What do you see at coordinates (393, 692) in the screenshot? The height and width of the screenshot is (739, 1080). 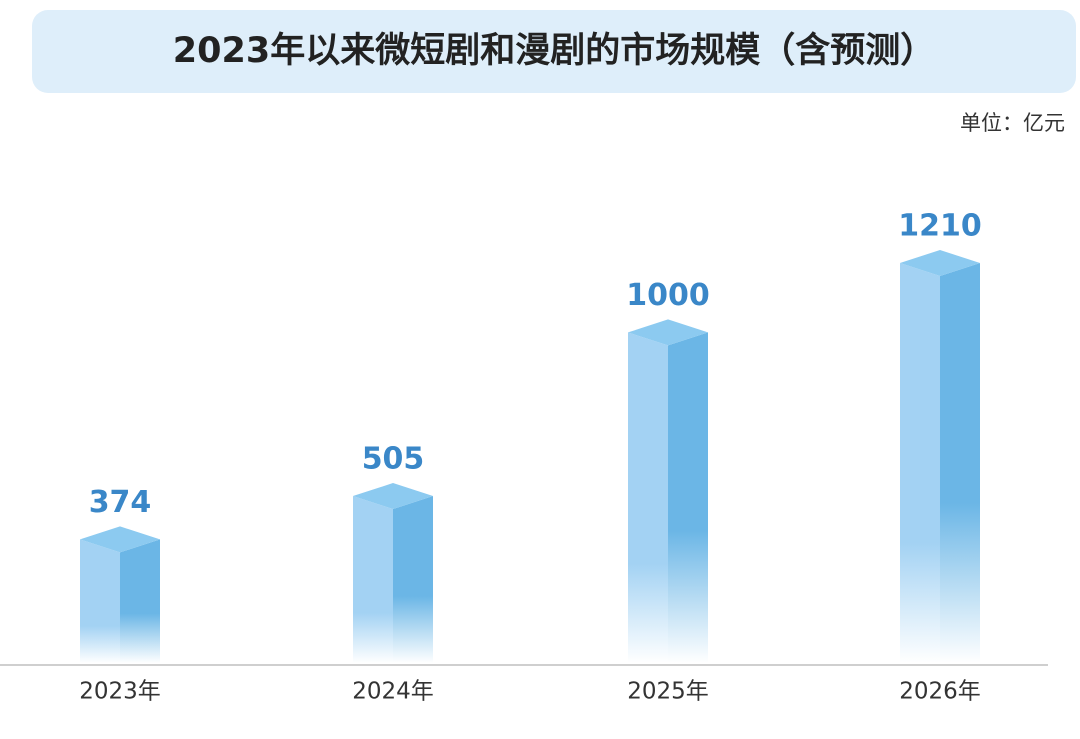 I see `x-tick-label: 2024年` at bounding box center [393, 692].